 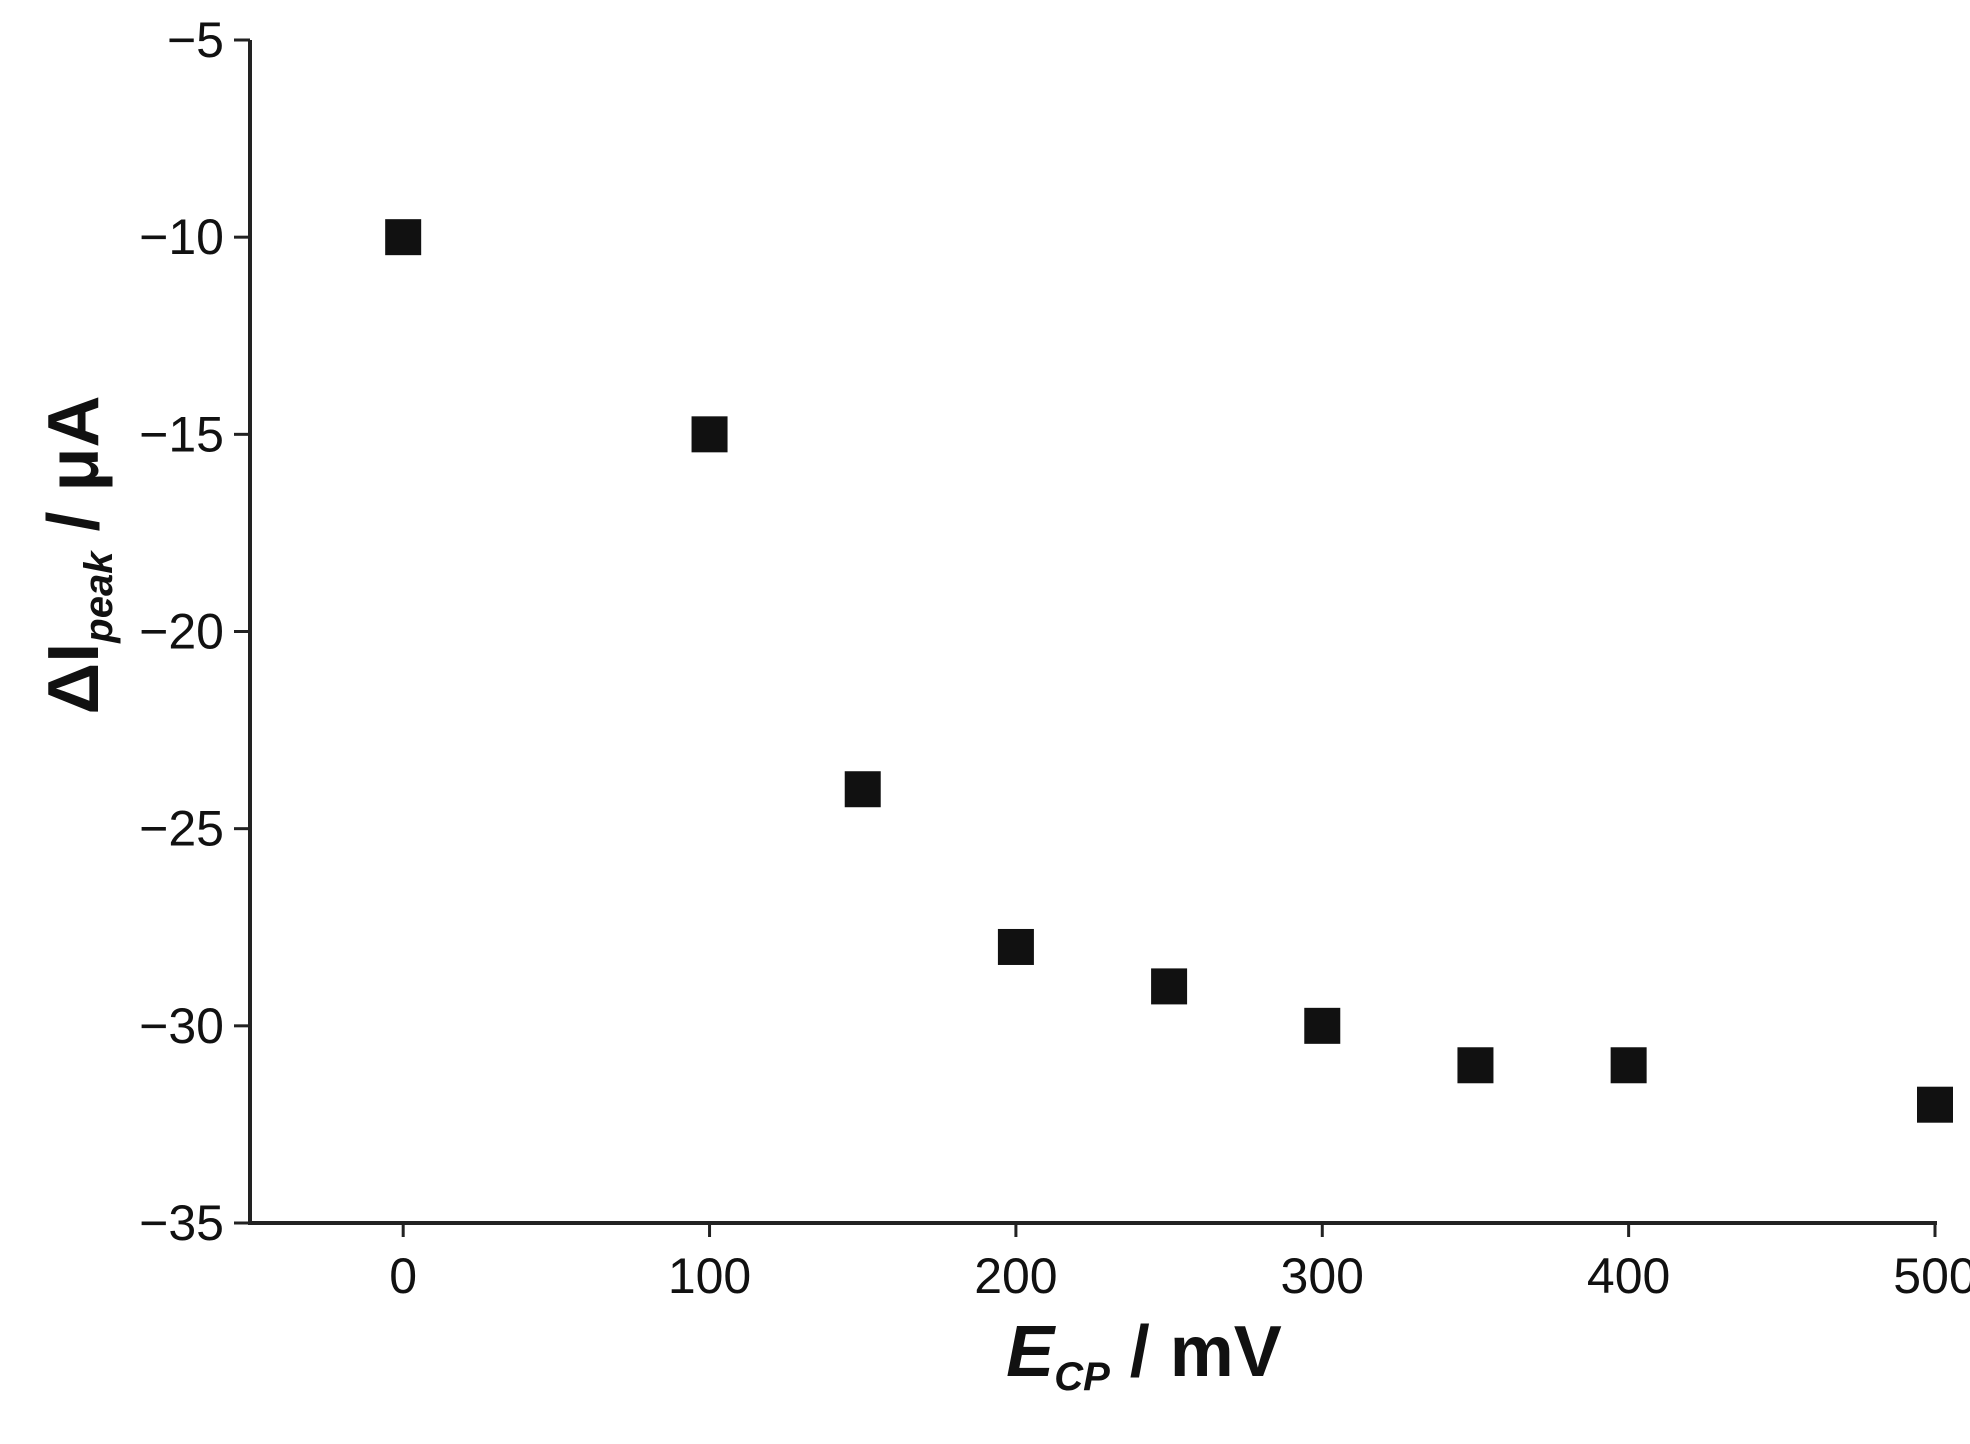 I want to click on x-tick-label: 500, so click(x=1931, y=1276).